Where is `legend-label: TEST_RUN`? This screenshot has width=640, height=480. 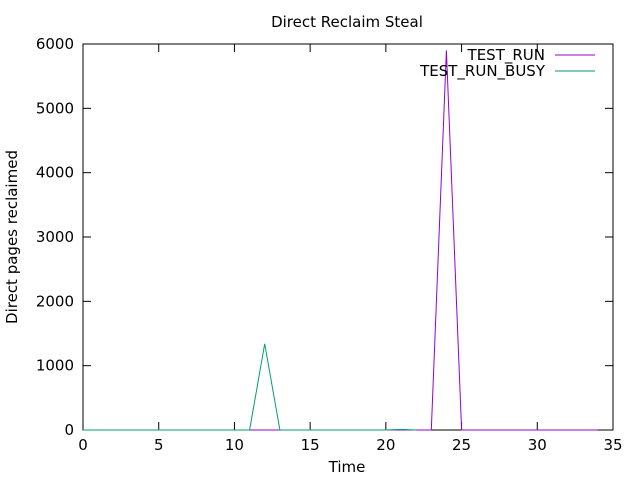
legend-label: TEST_RUN is located at coordinates (506, 55).